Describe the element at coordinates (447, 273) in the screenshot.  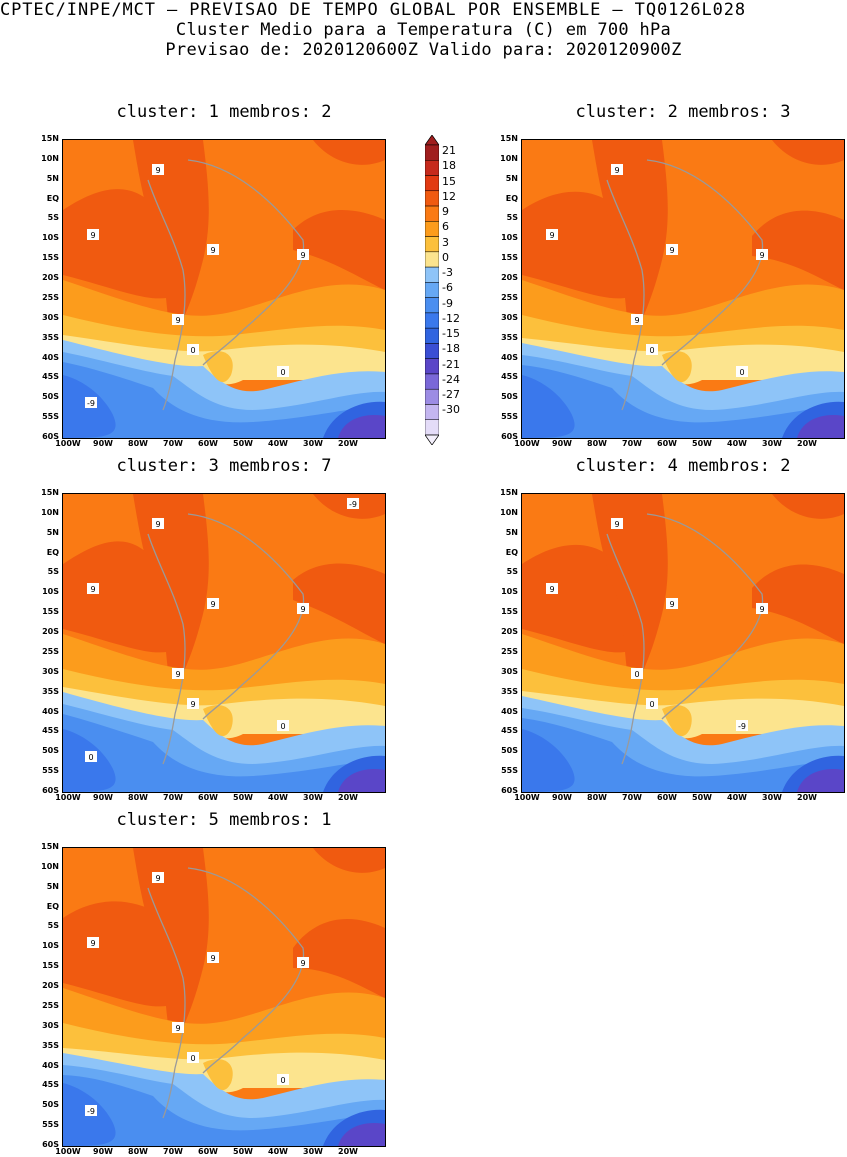
I see `colorbar-tick-label: -3` at that location.